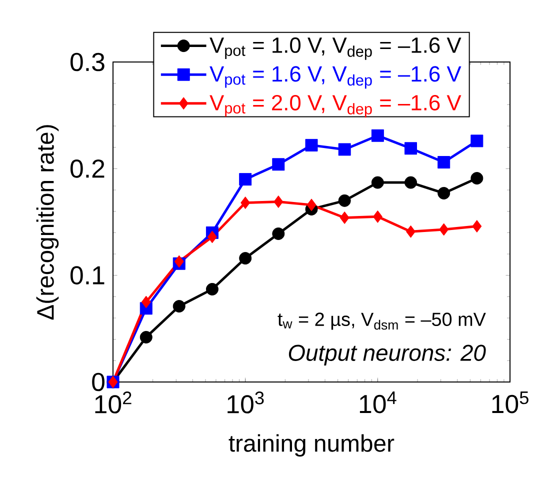 The image size is (536, 486). Describe the element at coordinates (336, 77) in the screenshot. I see `legend-label: V$_{pot}$ = 1.6 V, V$_{dep}$ = –1.6 V` at that location.